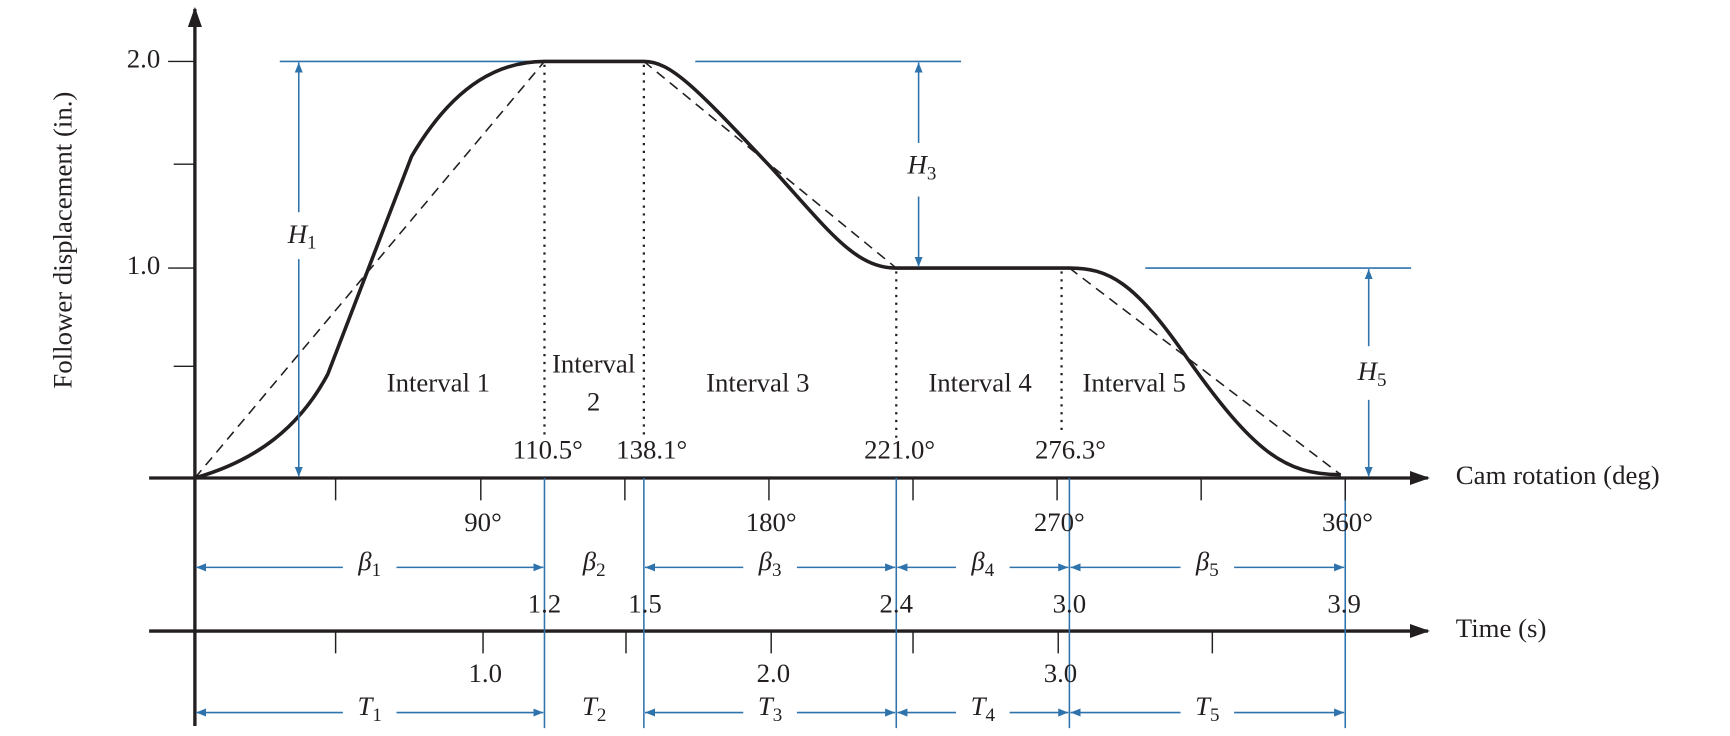 The height and width of the screenshot is (736, 1730). I want to click on boundary-time: 3.0, so click(1070, 604).